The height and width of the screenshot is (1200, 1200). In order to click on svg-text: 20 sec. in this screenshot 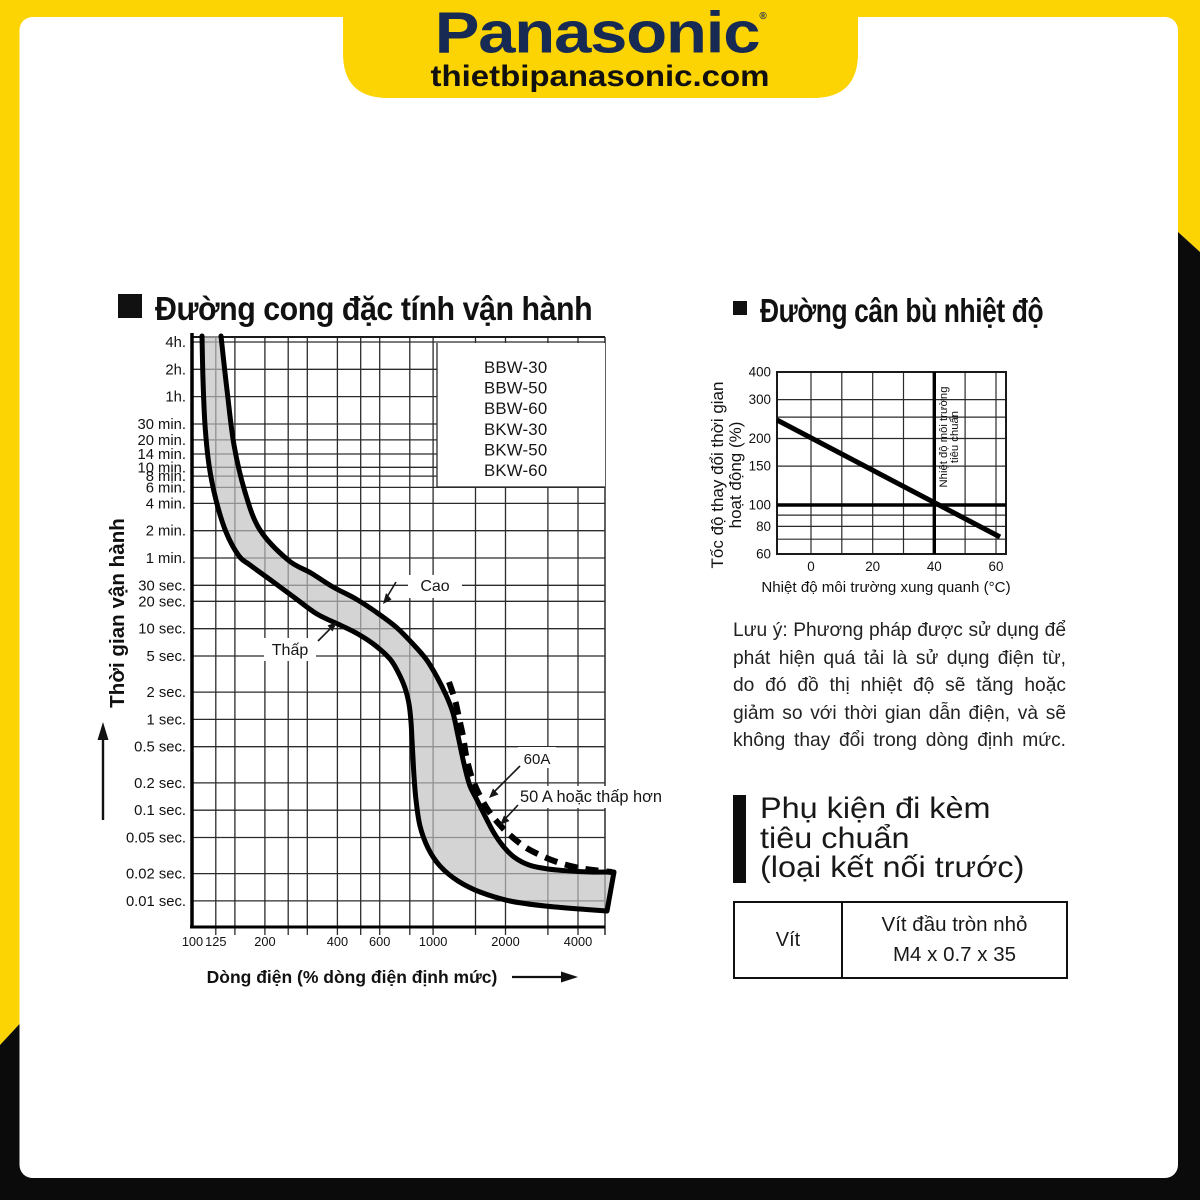, I will do `click(162, 602)`.